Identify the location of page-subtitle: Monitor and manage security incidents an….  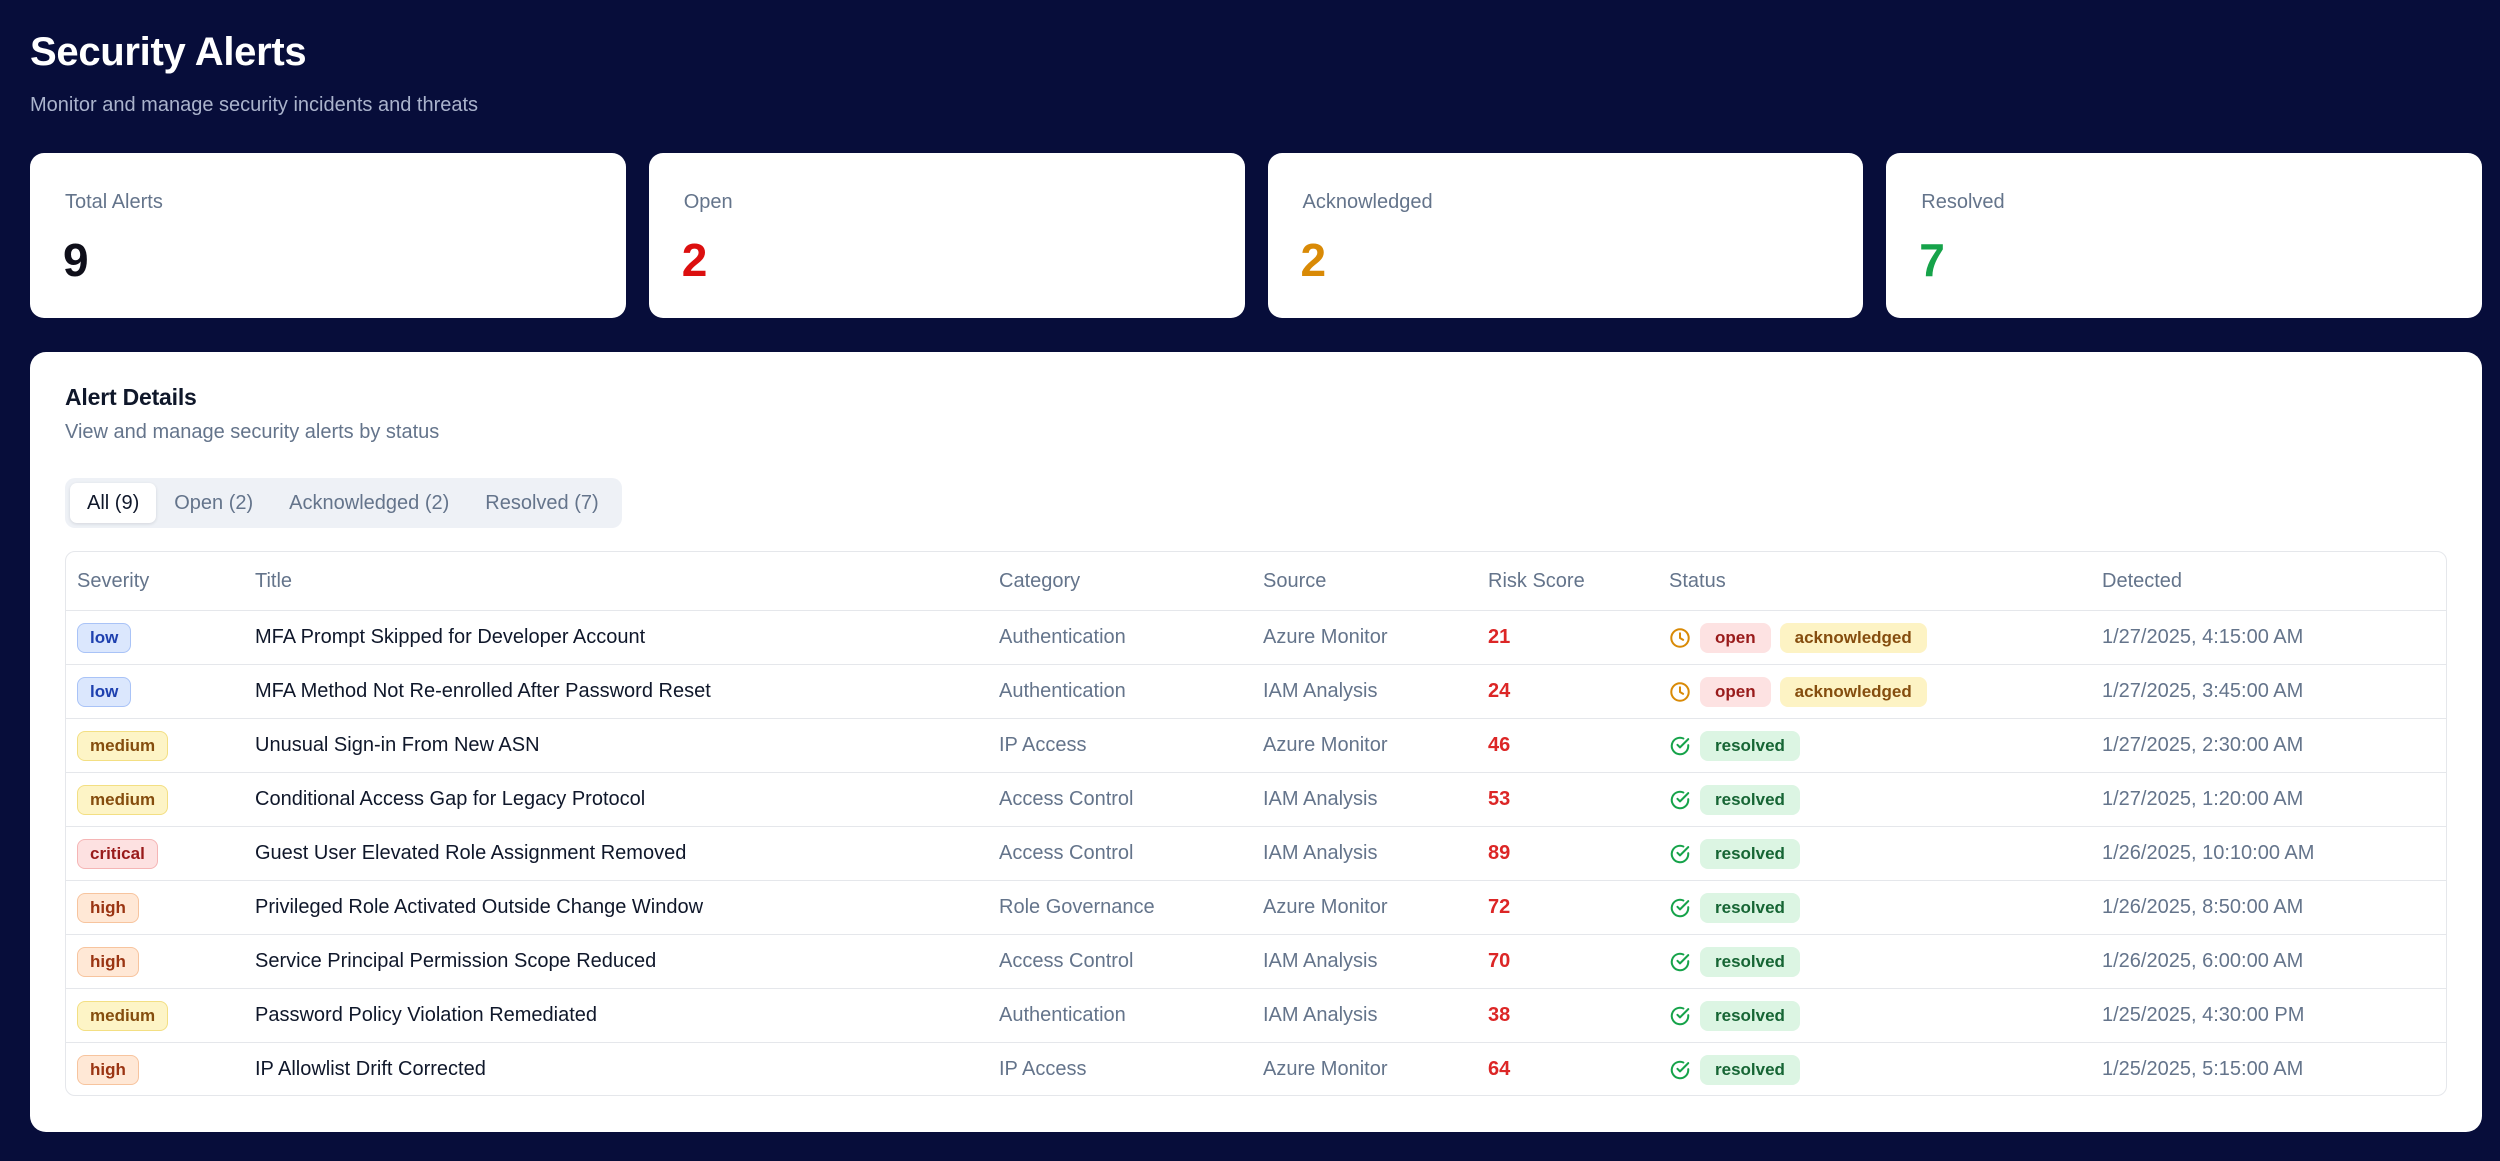
(254, 105).